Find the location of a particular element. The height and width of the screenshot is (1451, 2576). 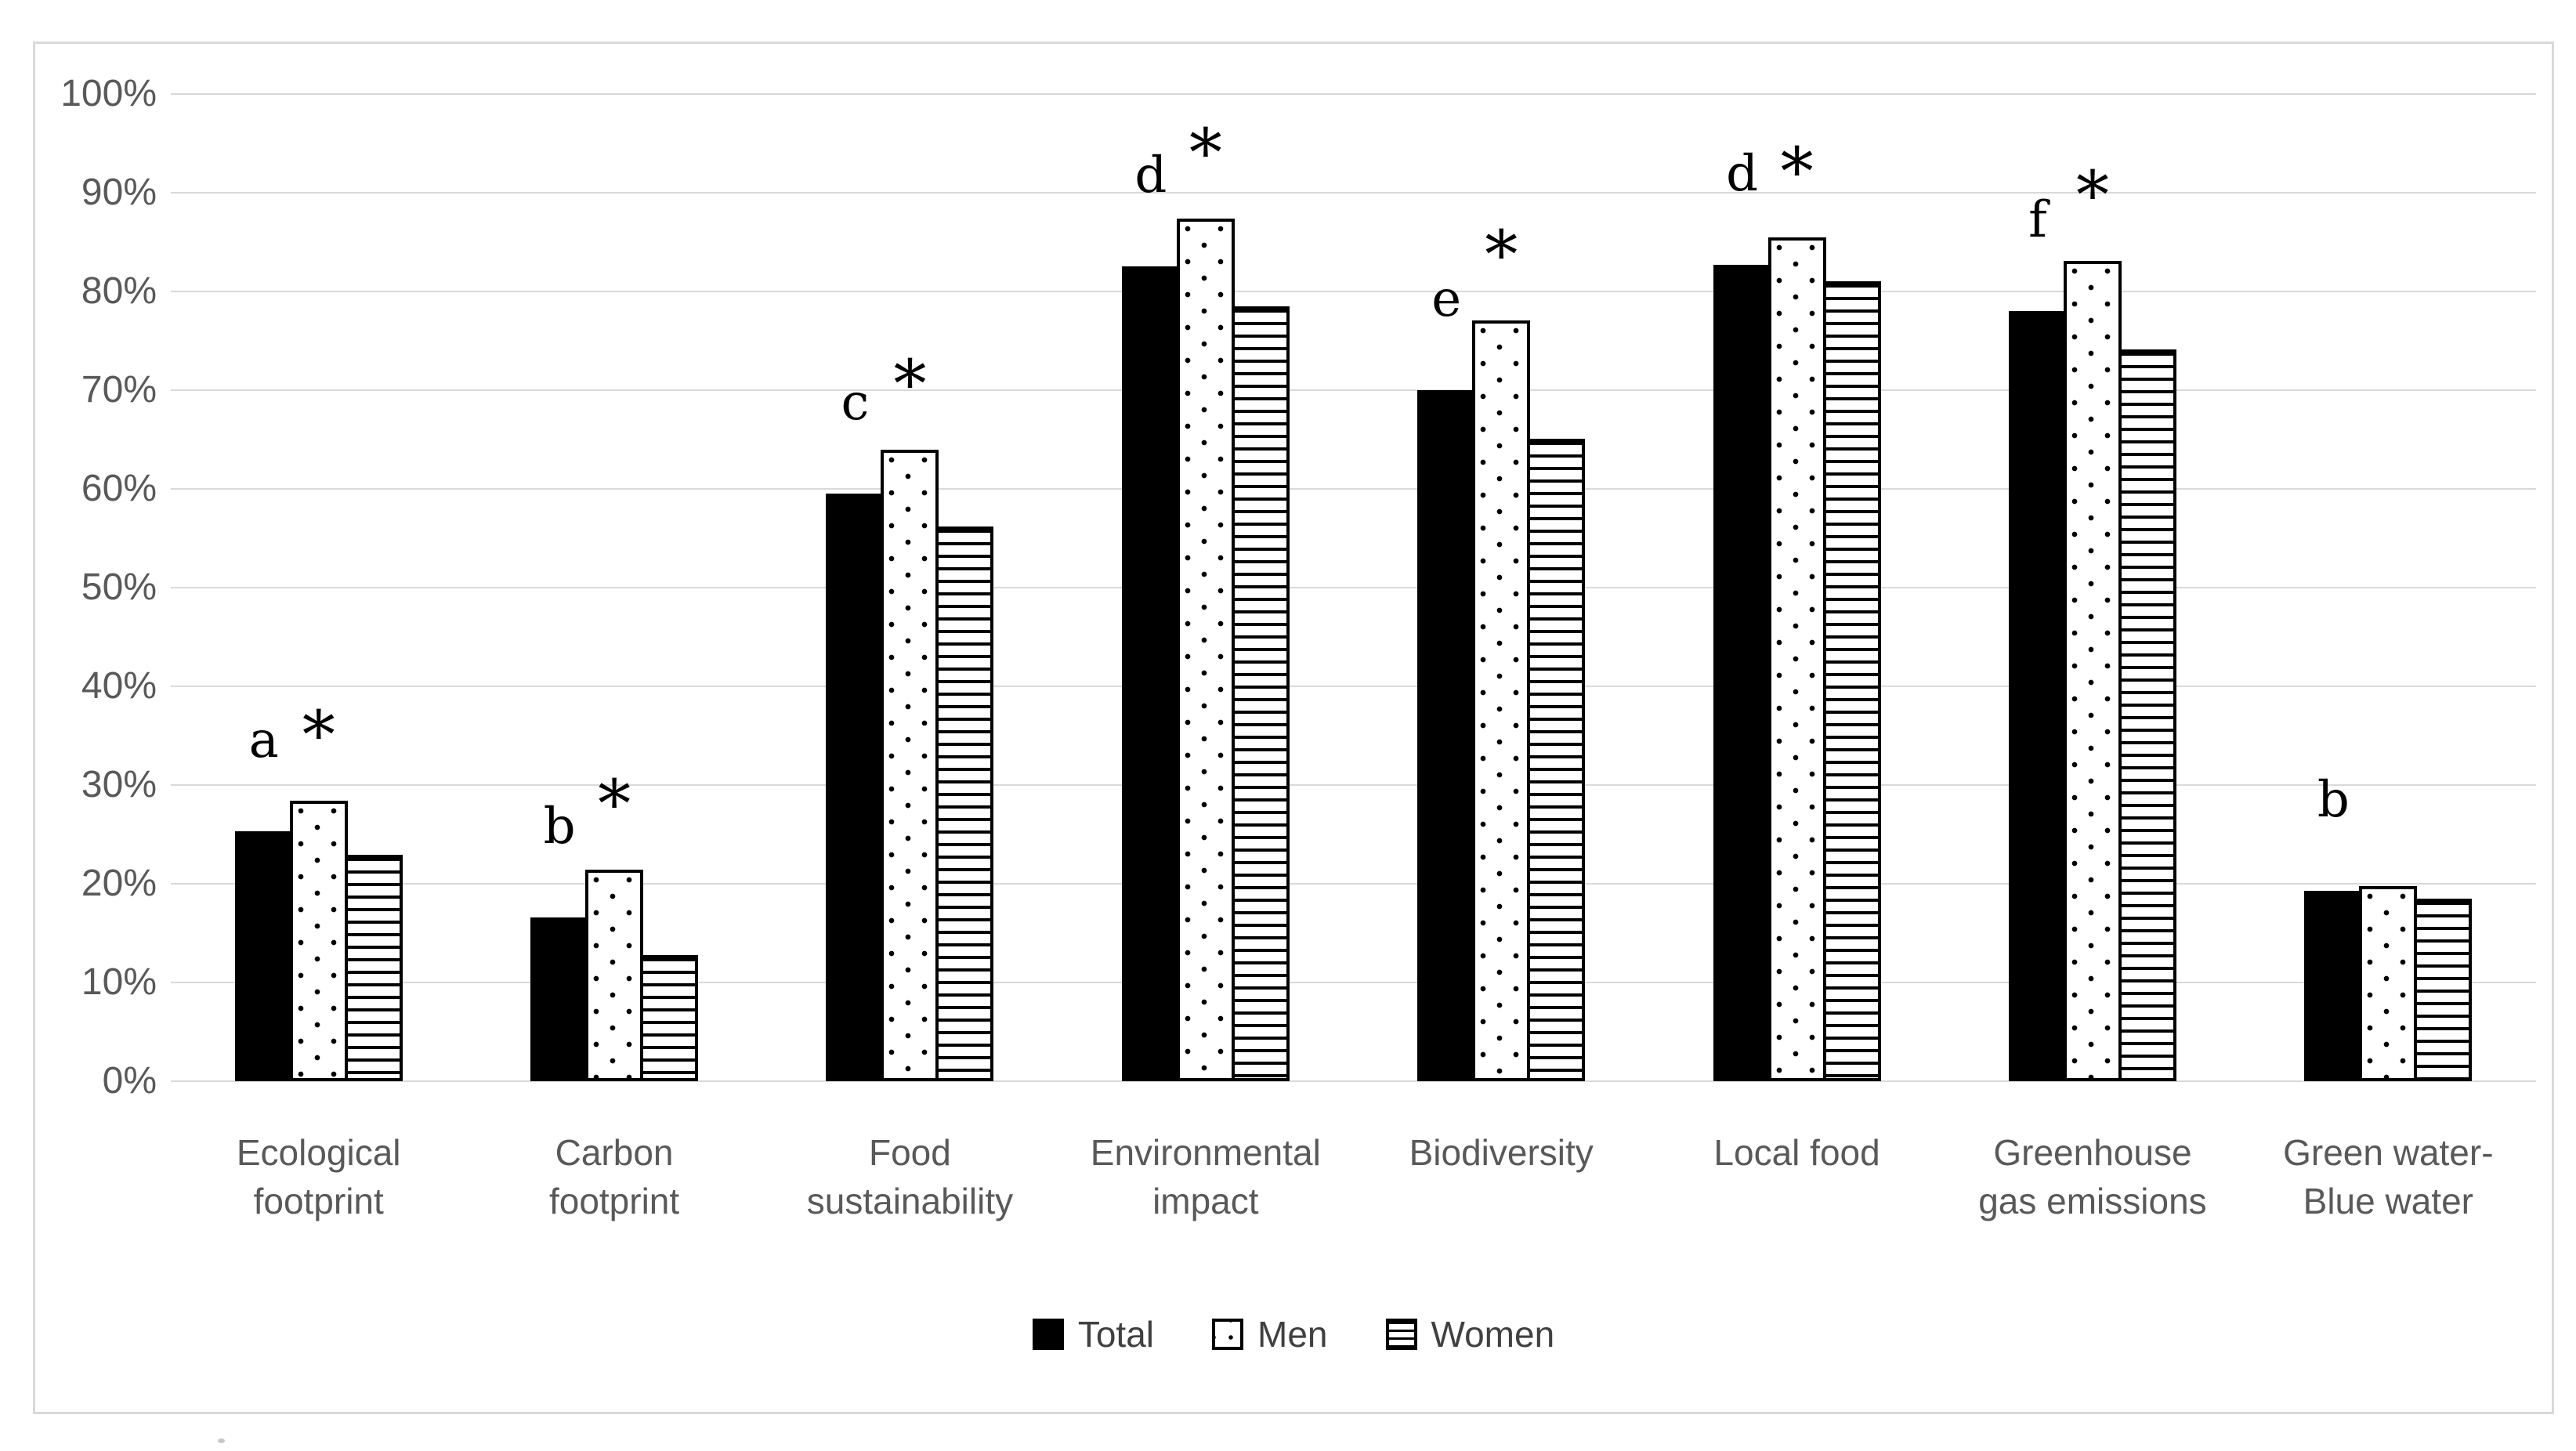

annotation-letter: e is located at coordinates (1446, 299).